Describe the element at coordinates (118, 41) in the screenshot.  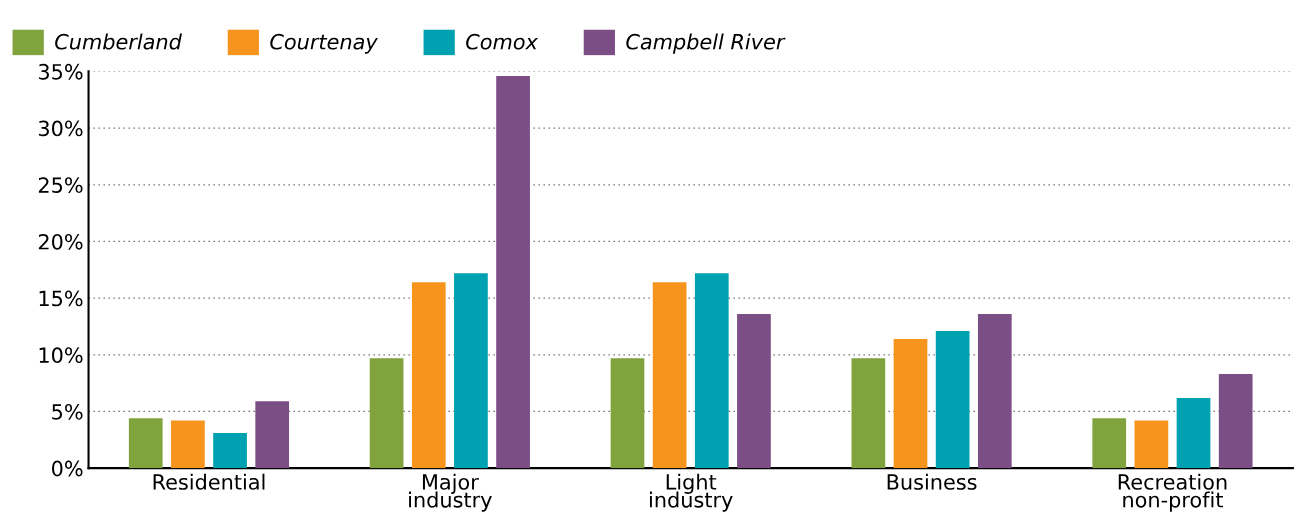
I see `legend-label: Cumberland` at that location.